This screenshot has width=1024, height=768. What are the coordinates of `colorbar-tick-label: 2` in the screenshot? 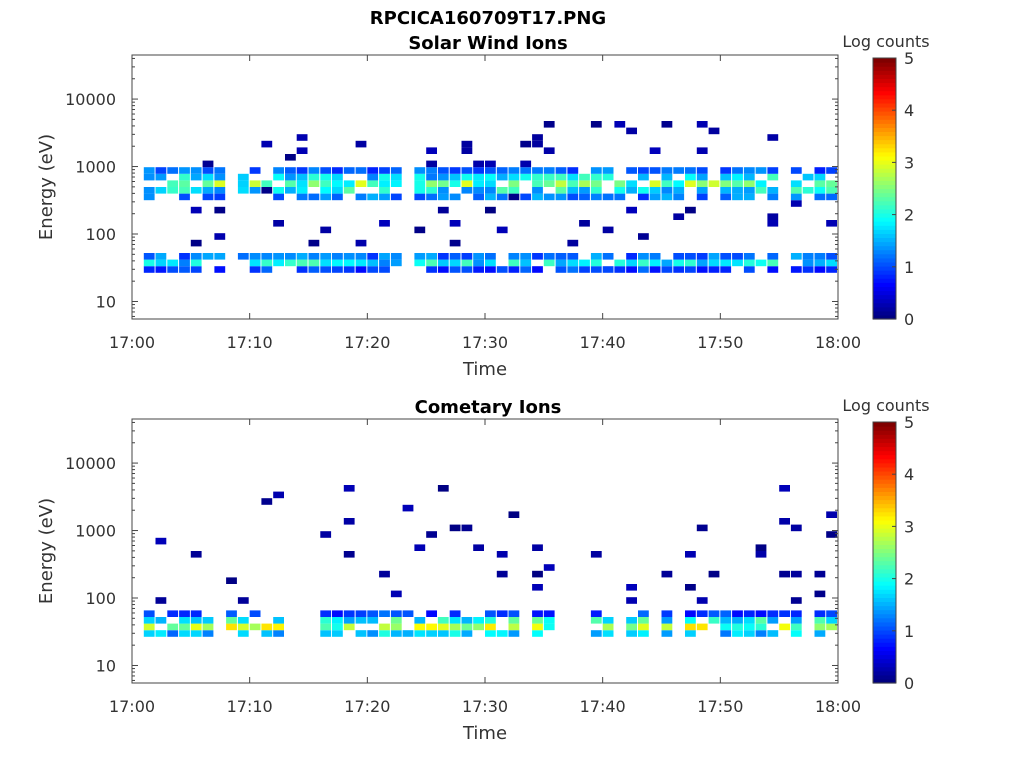 It's located at (909, 215).